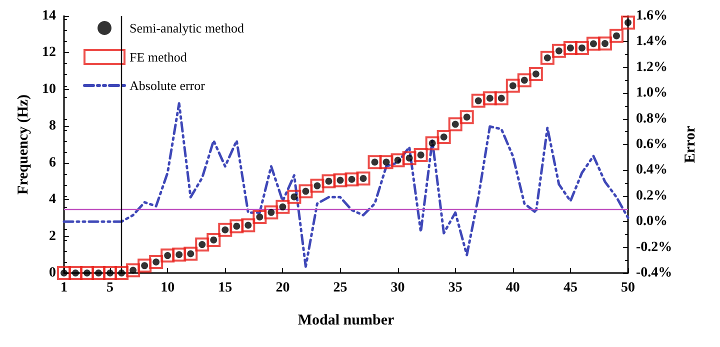 This screenshot has width=720, height=347. I want to click on x-tick-label: 25, so click(340, 288).